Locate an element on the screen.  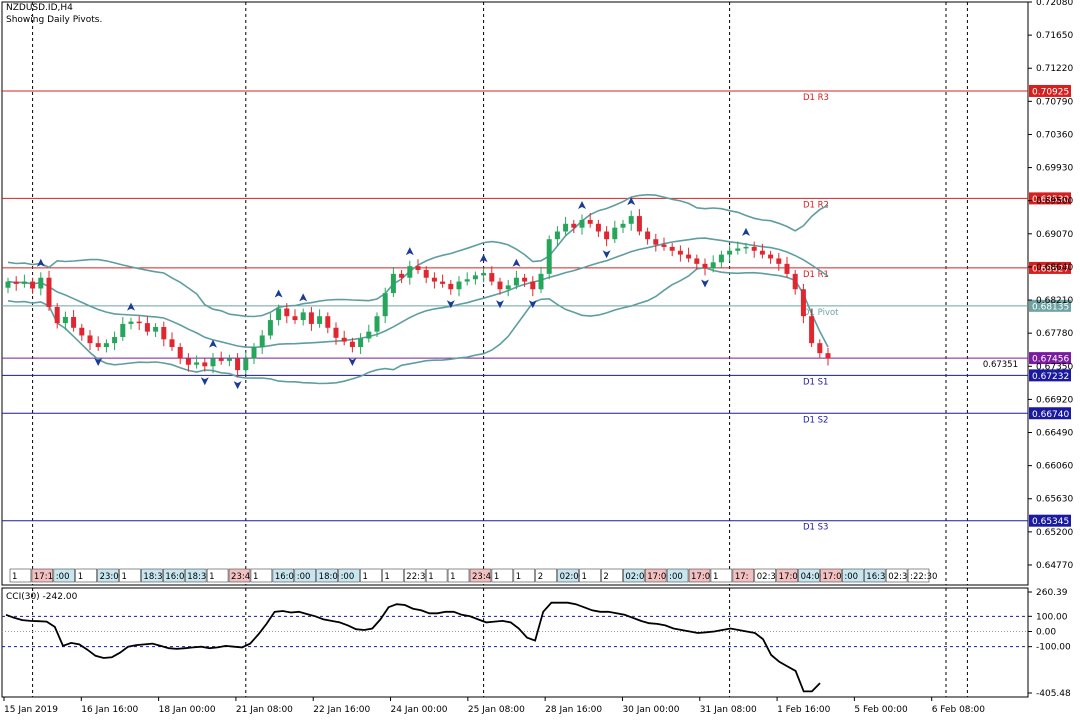
pivot-level-name: D1 Pivot is located at coordinates (821, 313).